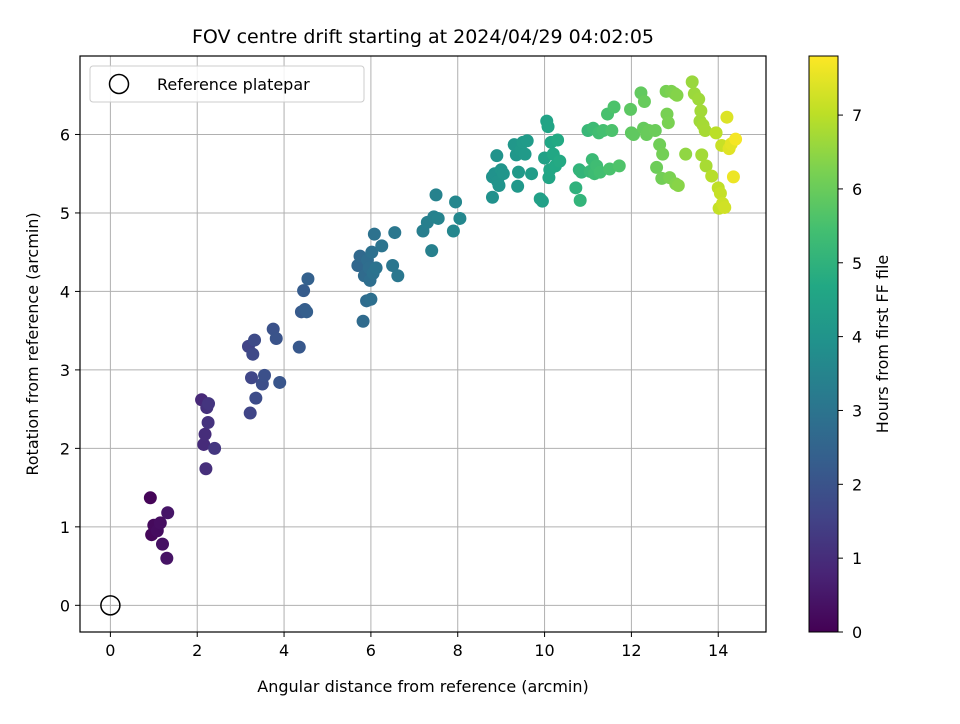 Image resolution: width=960 pixels, height=724 pixels. I want to click on colorbar: 0 1 2 3 4 5 6 7 Hours from first FF file, so click(850, 348).